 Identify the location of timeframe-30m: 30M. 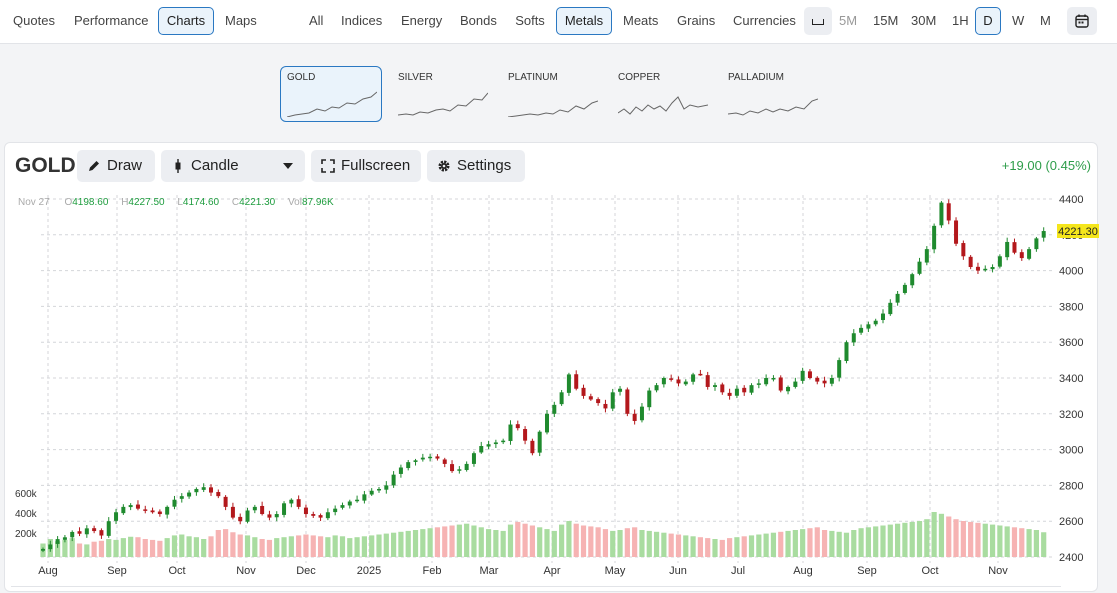
(924, 20).